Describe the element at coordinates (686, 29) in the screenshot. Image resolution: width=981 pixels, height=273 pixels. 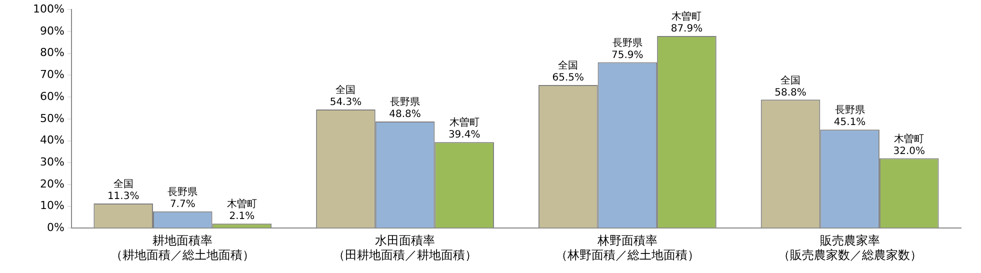
I see `data-label: 87.9%` at that location.